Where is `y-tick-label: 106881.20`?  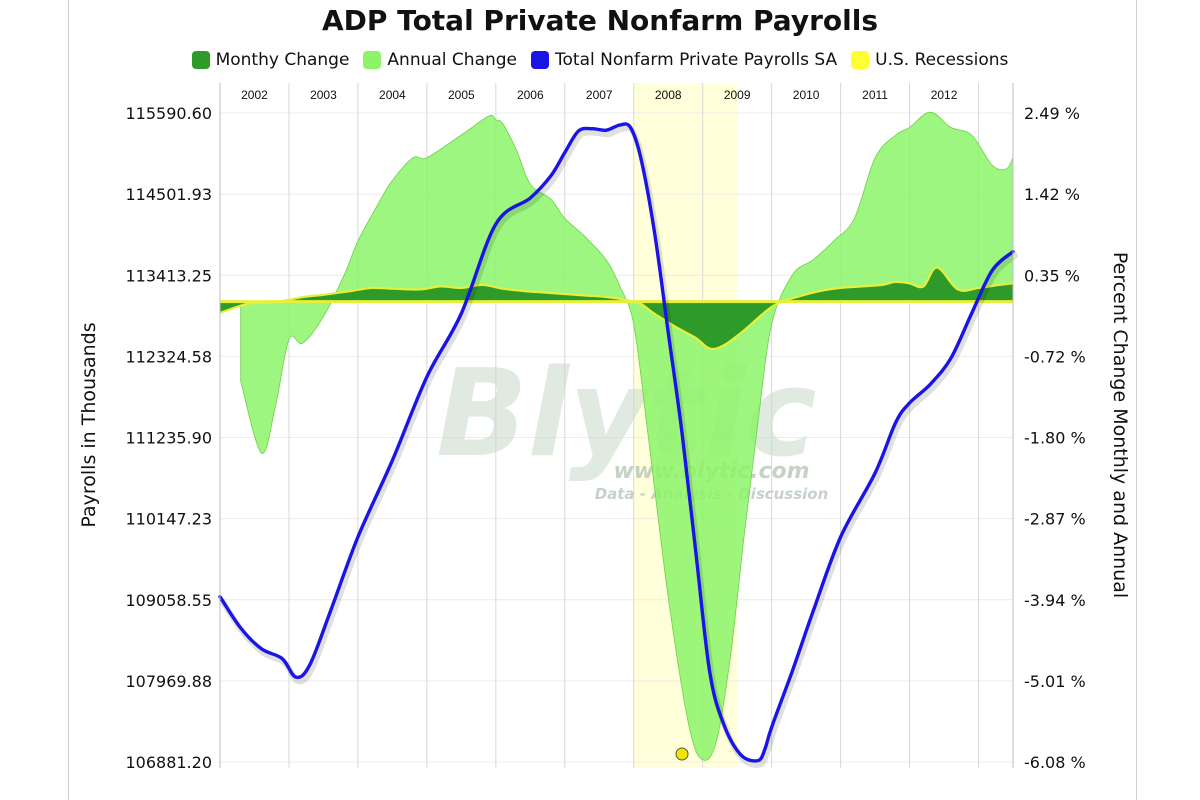
y-tick-label: 106881.20 is located at coordinates (168, 762).